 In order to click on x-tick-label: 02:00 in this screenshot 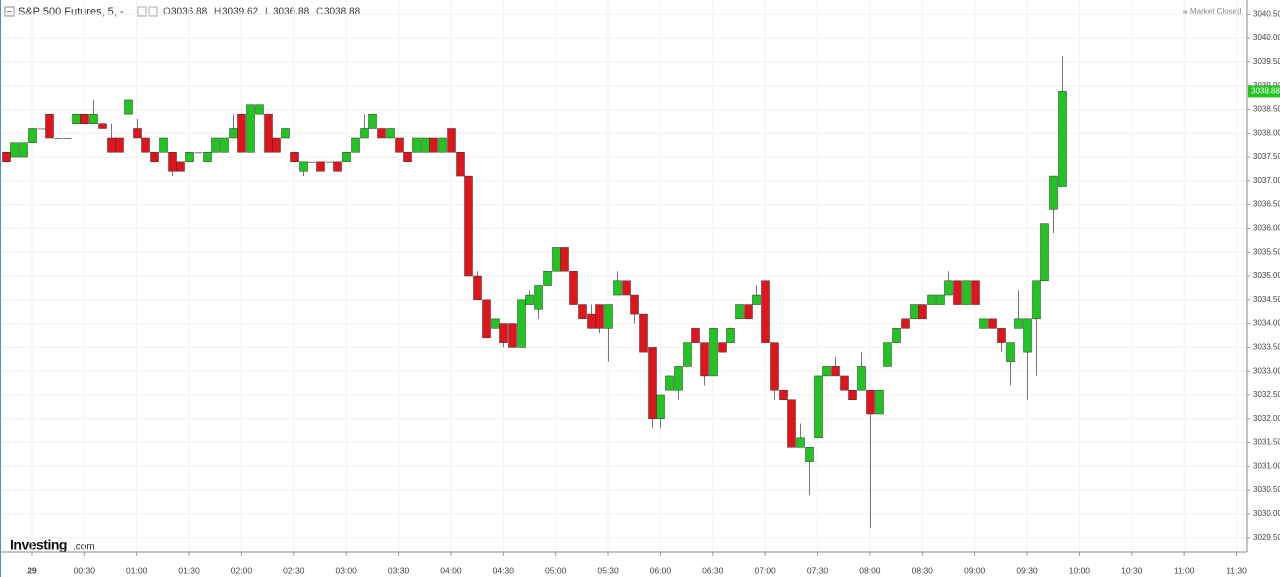, I will do `click(242, 570)`.